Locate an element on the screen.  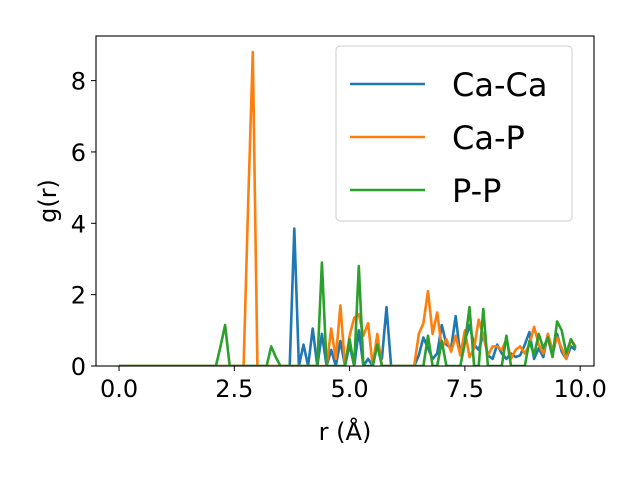
x-tick-label: 2.5 is located at coordinates (234, 389).